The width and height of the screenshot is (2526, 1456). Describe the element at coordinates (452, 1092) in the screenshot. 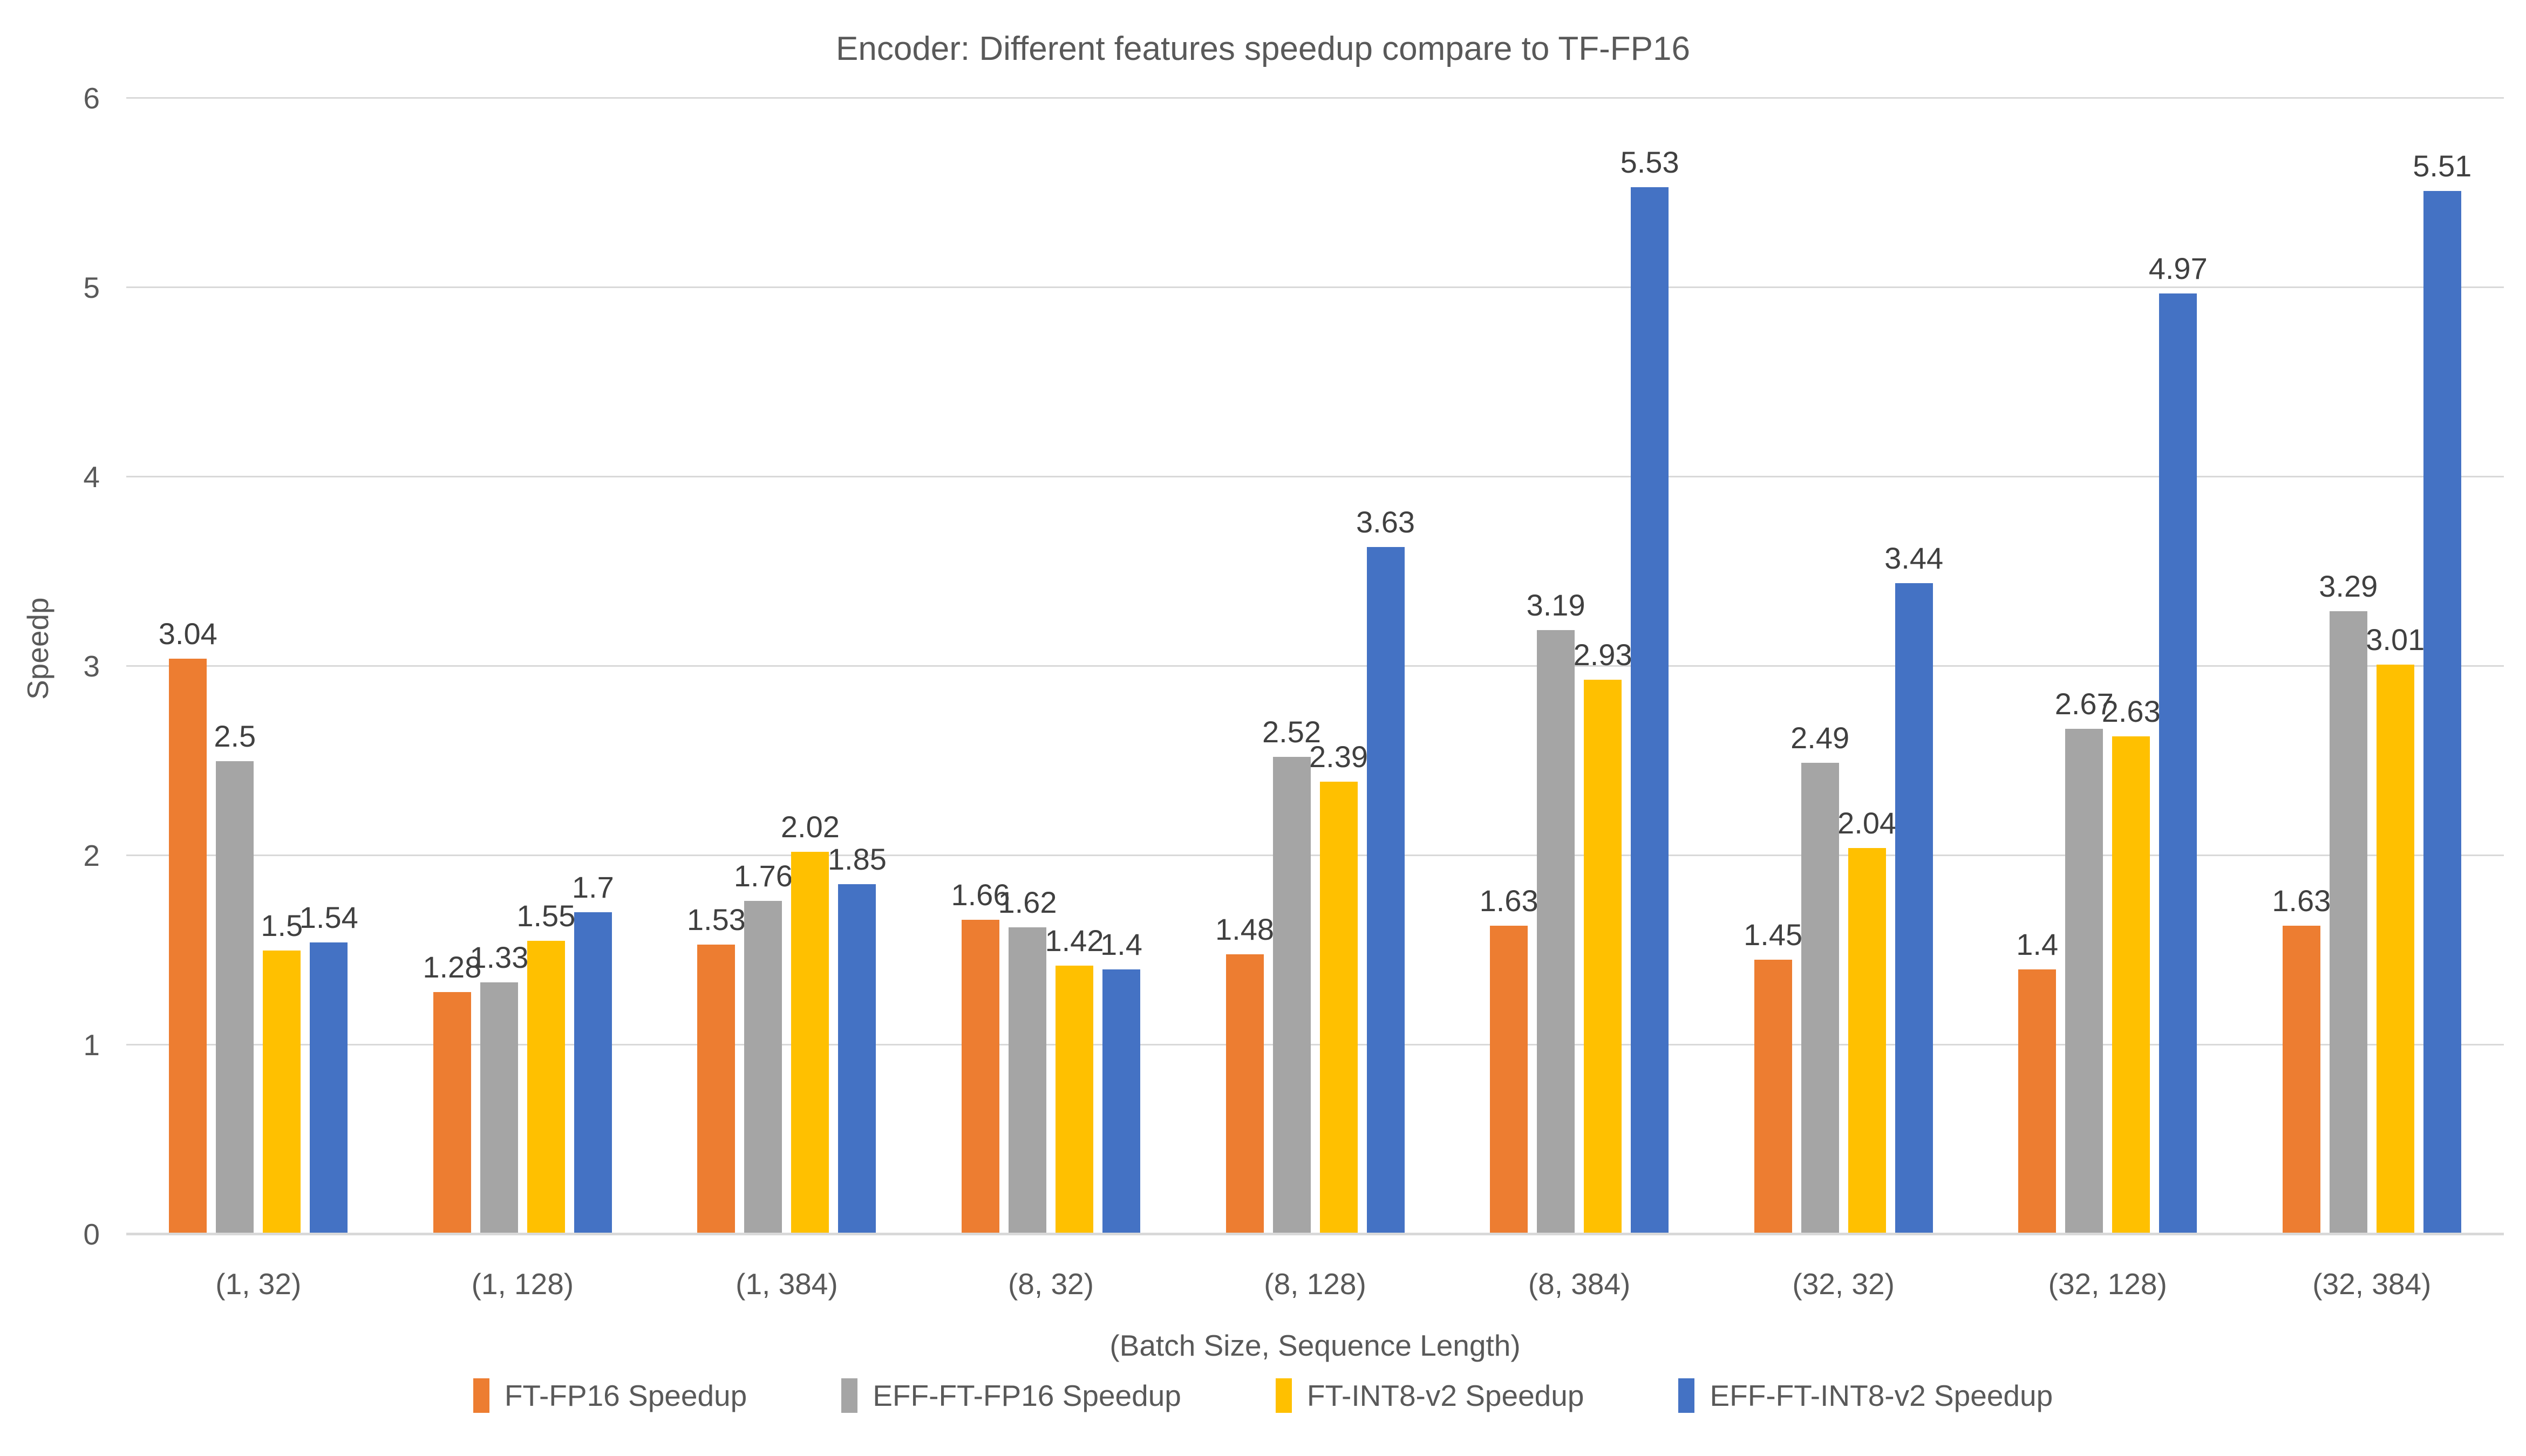

I see `bar: 1.28` at that location.